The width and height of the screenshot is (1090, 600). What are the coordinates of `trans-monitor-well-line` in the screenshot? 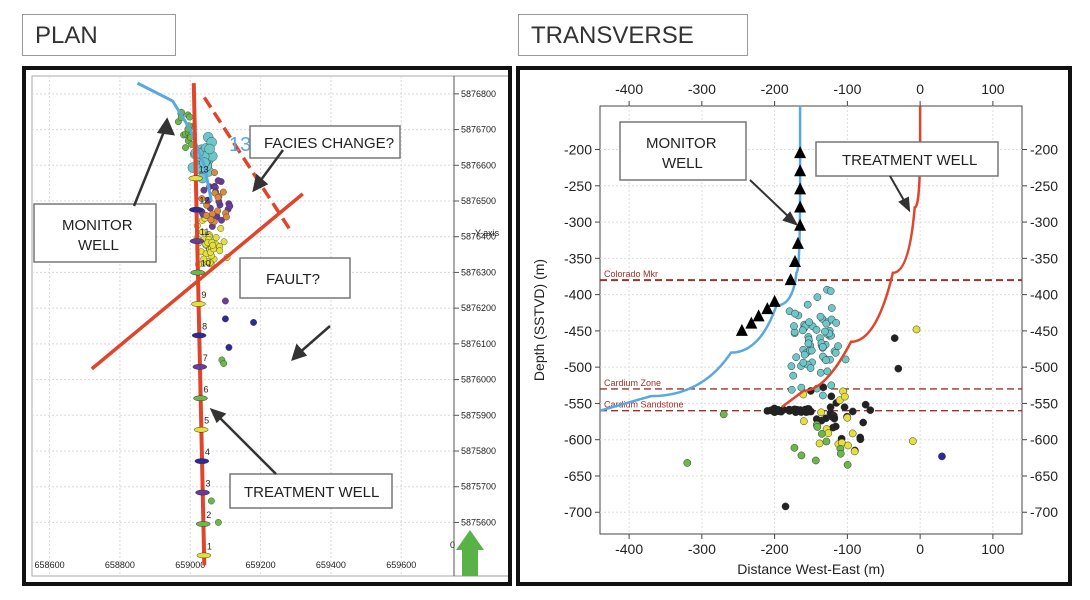 It's located at (700, 258).